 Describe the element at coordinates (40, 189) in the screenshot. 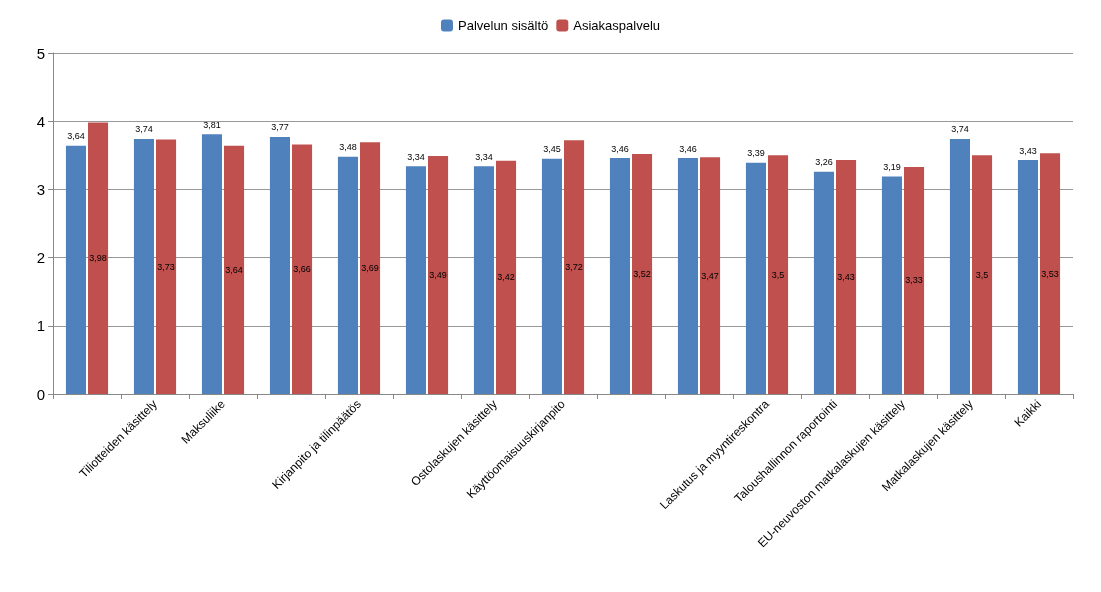

I see `y-tick-label: 3` at that location.